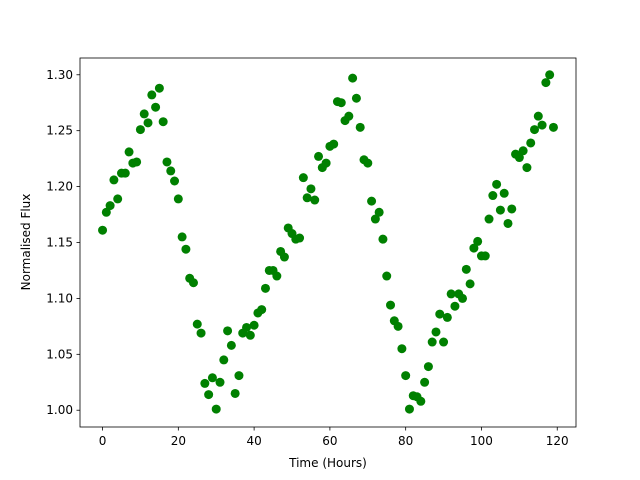 The height and width of the screenshot is (480, 640). Describe the element at coordinates (59, 187) in the screenshot. I see `y-tick-label: 1.20` at that location.